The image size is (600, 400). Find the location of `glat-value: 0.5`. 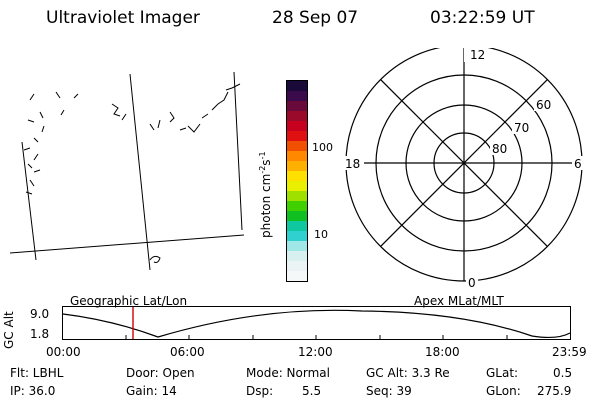

glat-value: 0.5 is located at coordinates (563, 373).